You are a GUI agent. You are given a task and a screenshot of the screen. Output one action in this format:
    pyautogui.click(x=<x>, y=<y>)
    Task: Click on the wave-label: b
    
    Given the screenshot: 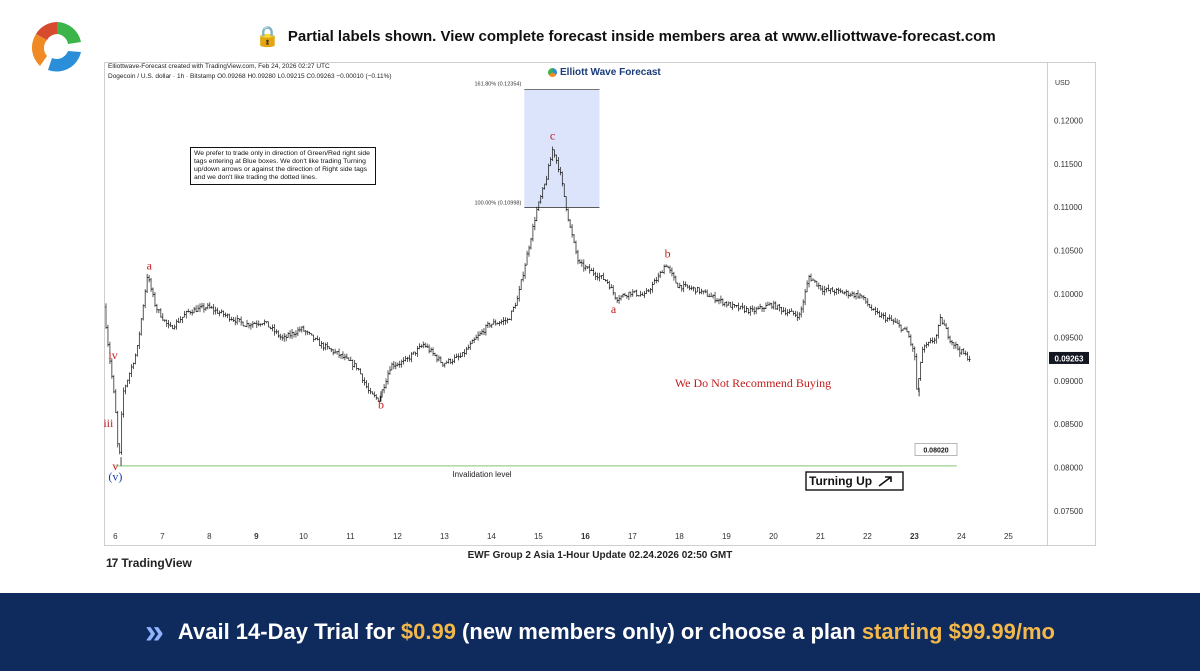 What is the action you would take?
    pyautogui.click(x=381, y=405)
    